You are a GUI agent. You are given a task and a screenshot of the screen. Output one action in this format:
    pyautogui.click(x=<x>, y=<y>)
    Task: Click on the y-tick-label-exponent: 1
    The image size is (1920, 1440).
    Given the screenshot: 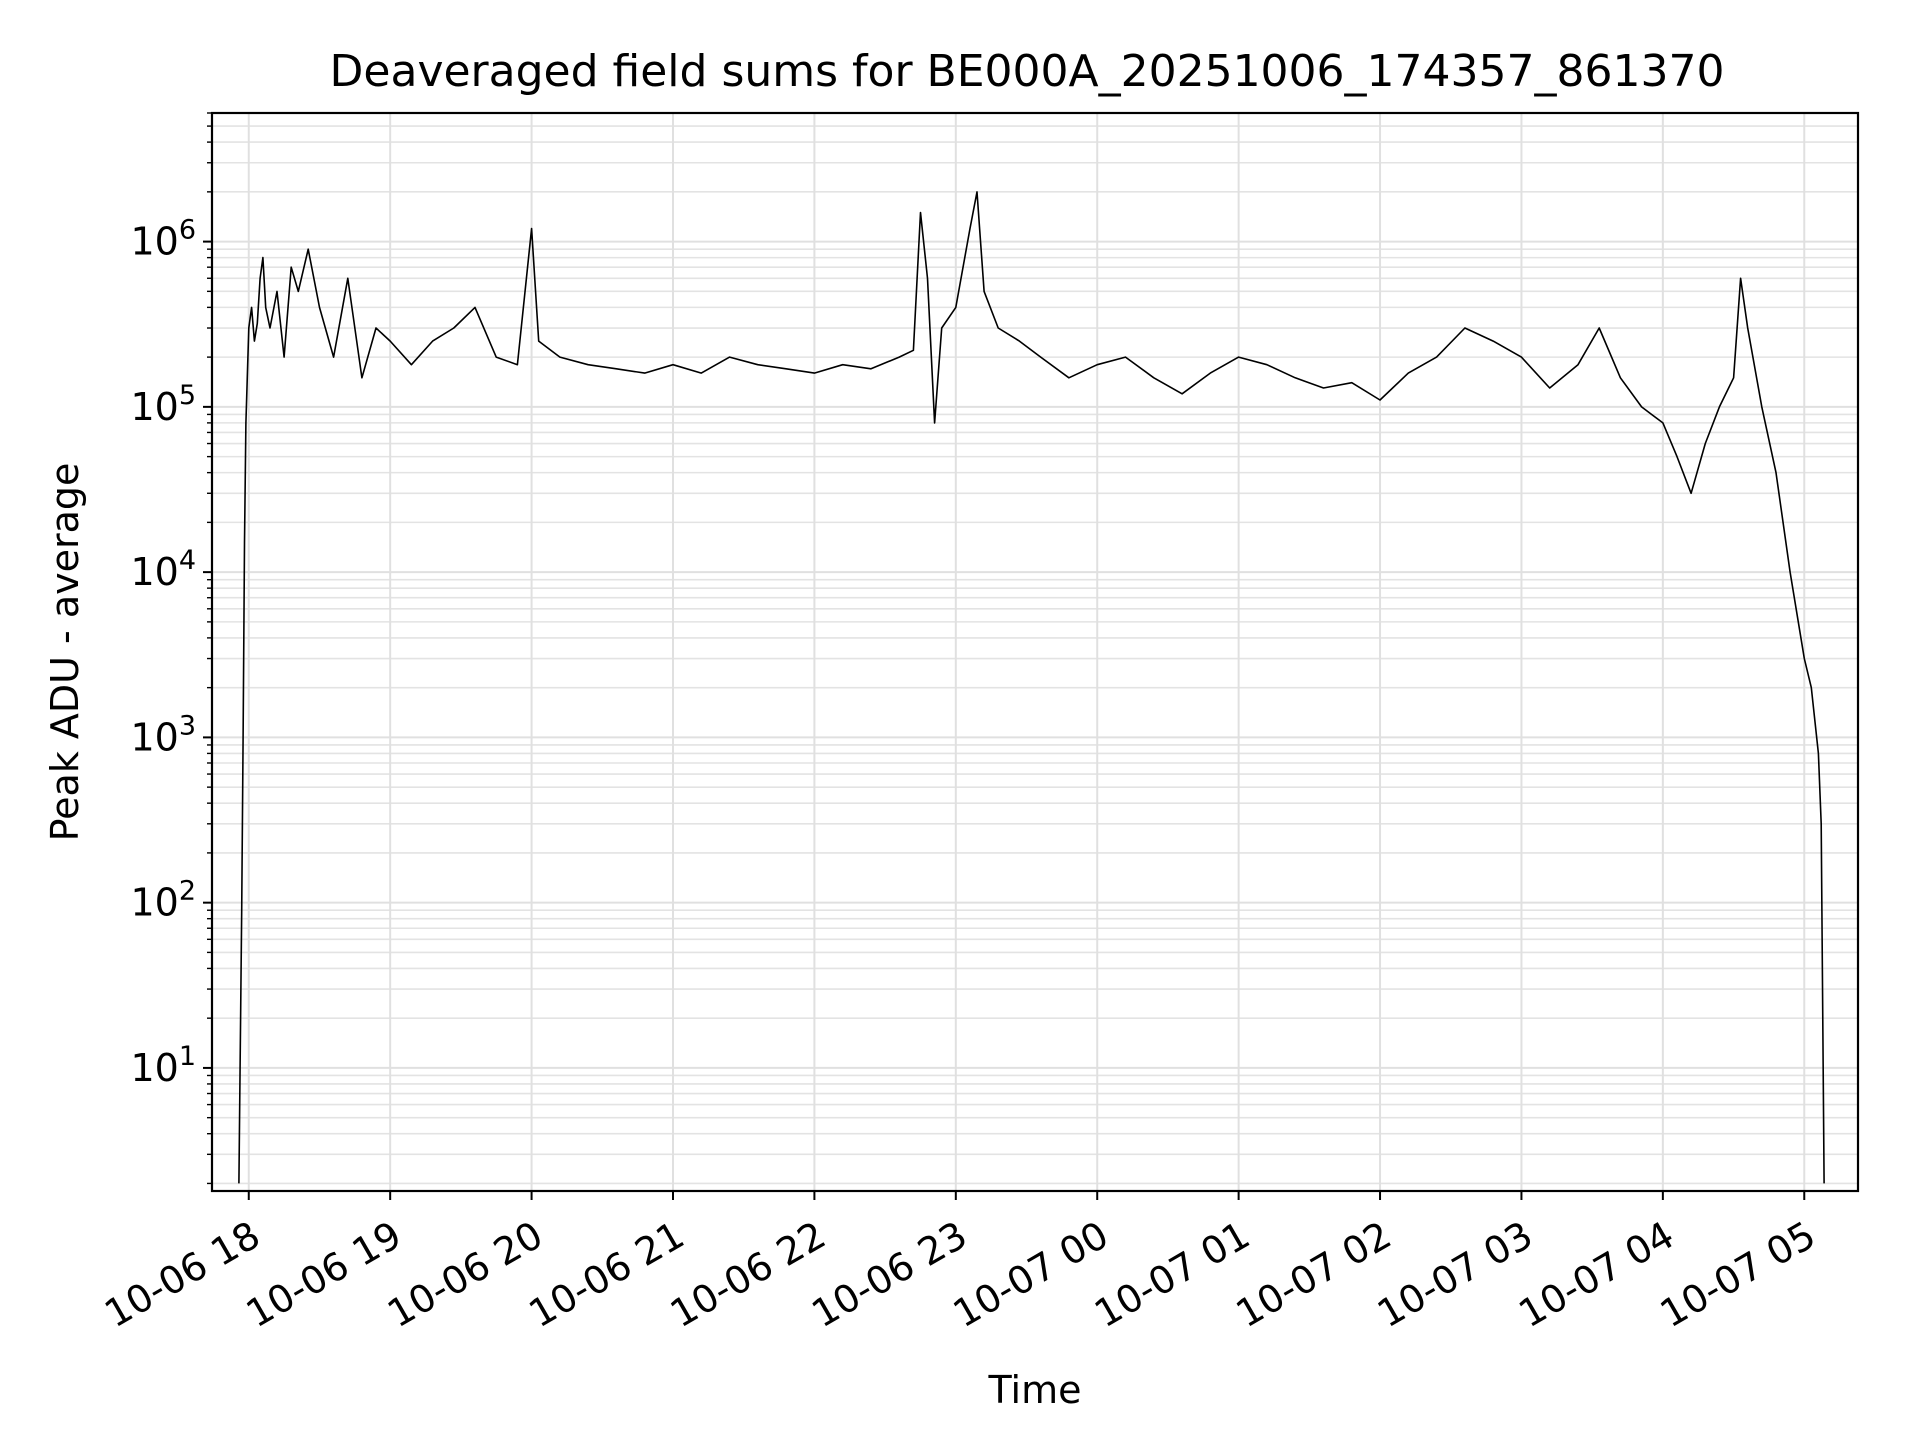 What is the action you would take?
    pyautogui.click(x=187, y=1056)
    